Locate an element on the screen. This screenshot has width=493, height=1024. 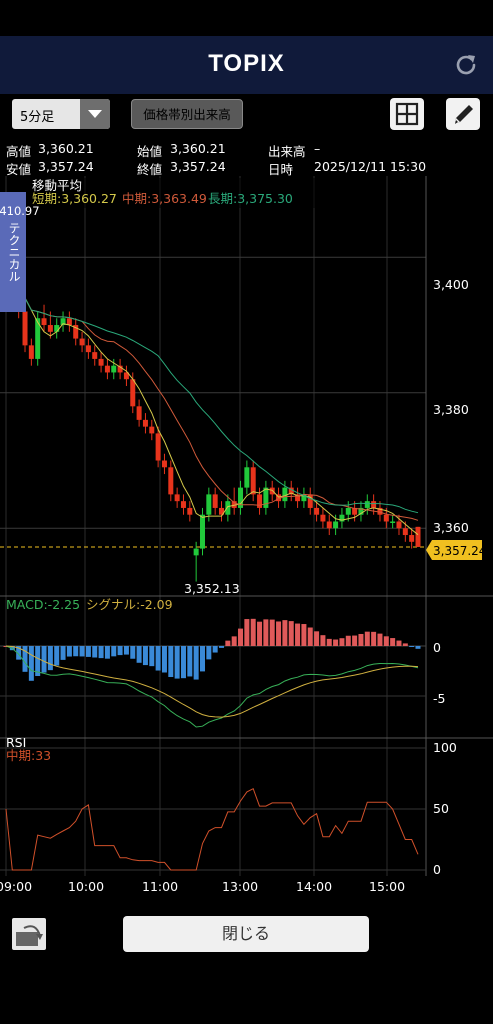
low-label: 安値 is located at coordinates (19, 169).